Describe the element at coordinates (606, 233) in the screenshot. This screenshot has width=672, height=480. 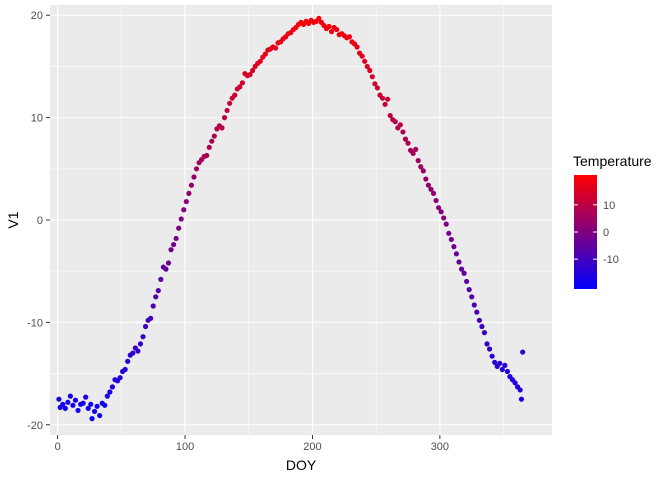
I see `legend-break-label: 0` at that location.